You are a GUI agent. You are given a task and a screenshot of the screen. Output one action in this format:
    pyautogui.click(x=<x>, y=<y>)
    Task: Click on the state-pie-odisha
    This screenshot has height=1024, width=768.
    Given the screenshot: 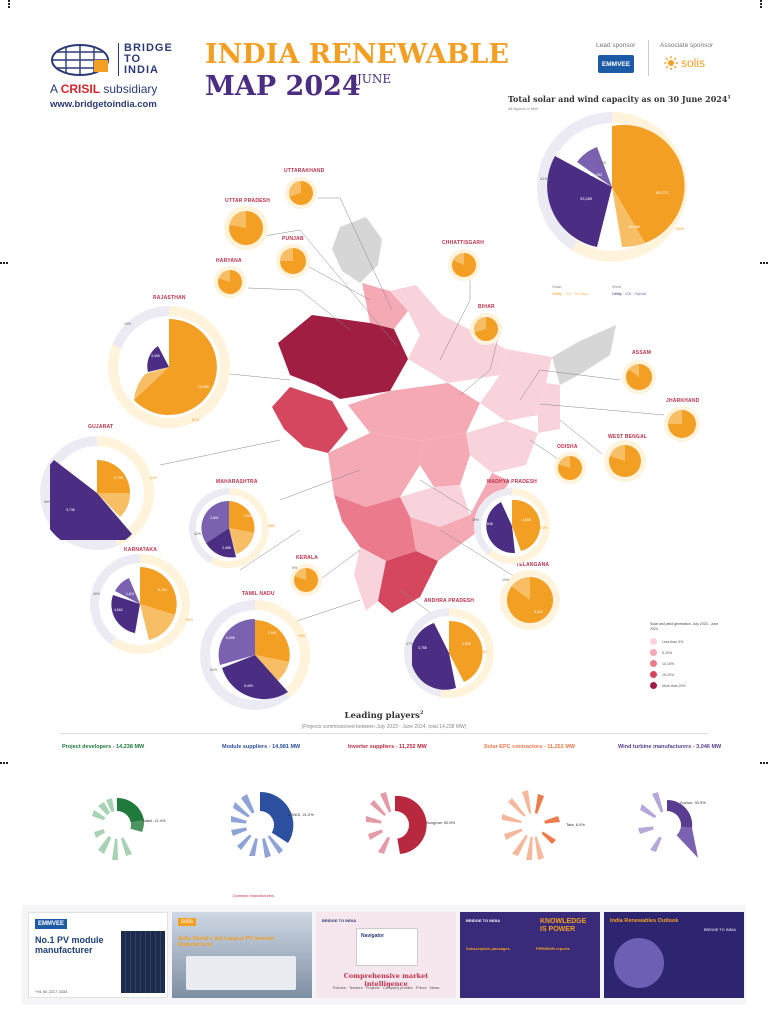 What is the action you would take?
    pyautogui.click(x=570, y=468)
    